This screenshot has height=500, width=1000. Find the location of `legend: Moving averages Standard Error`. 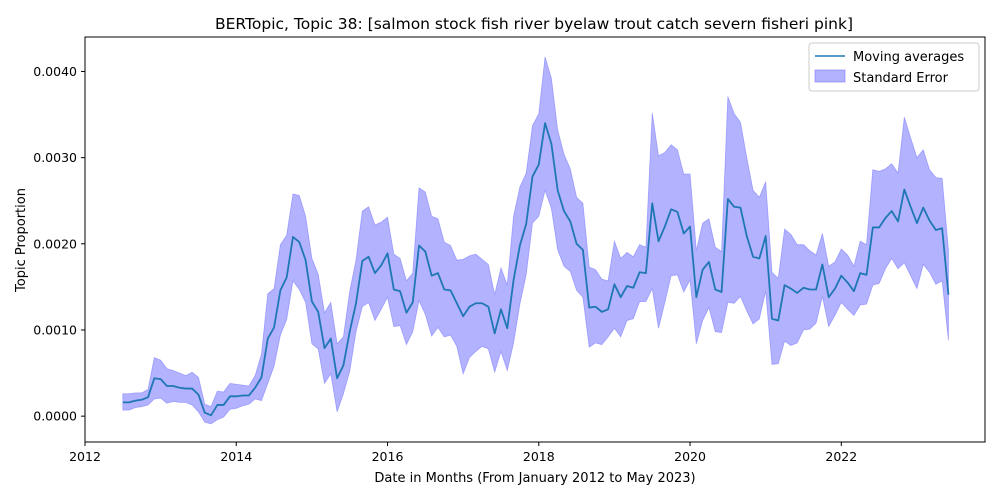

legend: Moving averages Standard Error is located at coordinates (894, 67).